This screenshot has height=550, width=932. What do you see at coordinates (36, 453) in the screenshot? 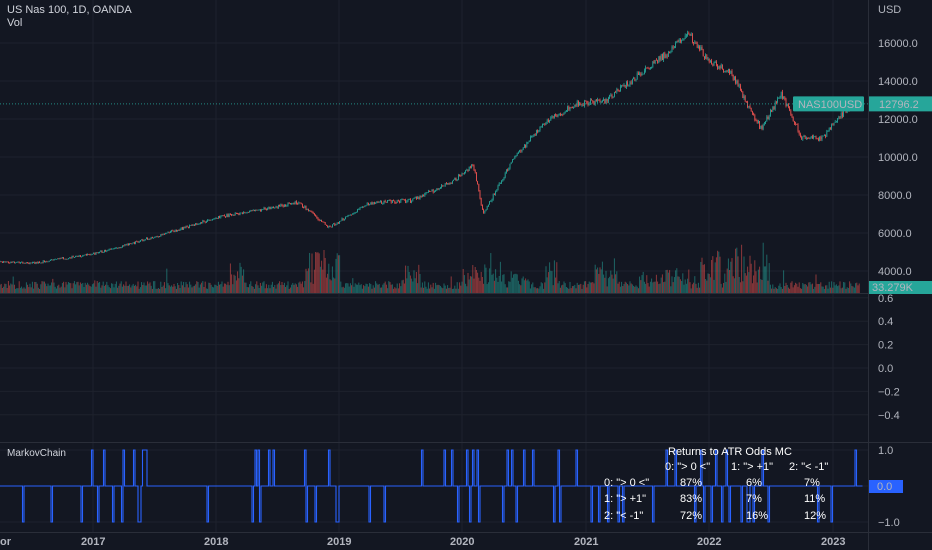
I see `indicator-name: MarkovChain` at bounding box center [36, 453].